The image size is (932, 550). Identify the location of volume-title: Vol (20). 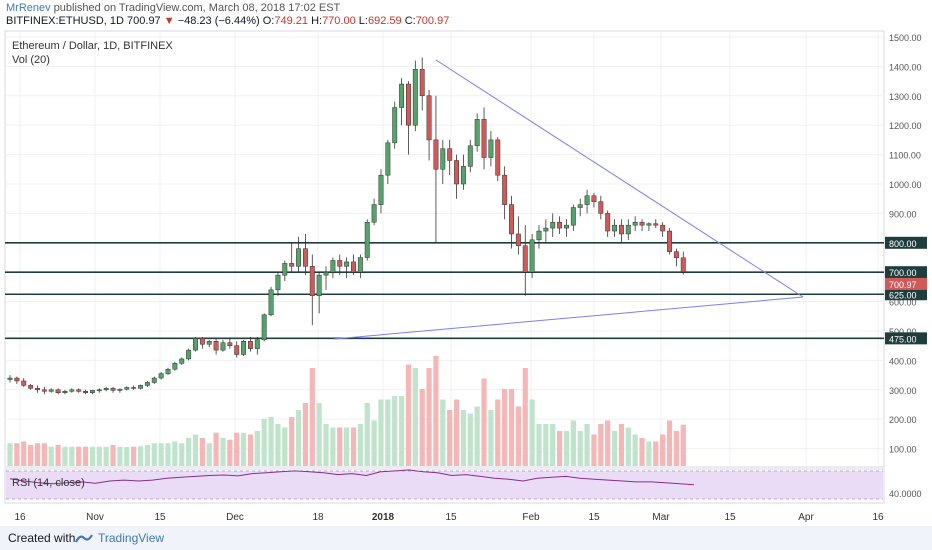
(31, 60).